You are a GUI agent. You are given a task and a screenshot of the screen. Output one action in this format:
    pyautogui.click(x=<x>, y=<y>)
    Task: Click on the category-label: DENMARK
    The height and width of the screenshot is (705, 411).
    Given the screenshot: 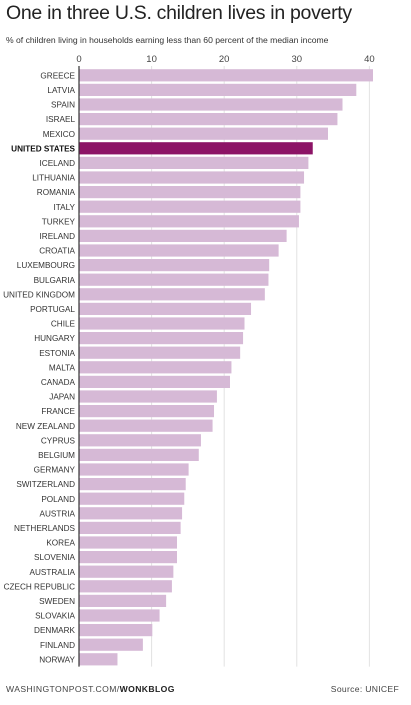 What is the action you would take?
    pyautogui.click(x=54, y=630)
    